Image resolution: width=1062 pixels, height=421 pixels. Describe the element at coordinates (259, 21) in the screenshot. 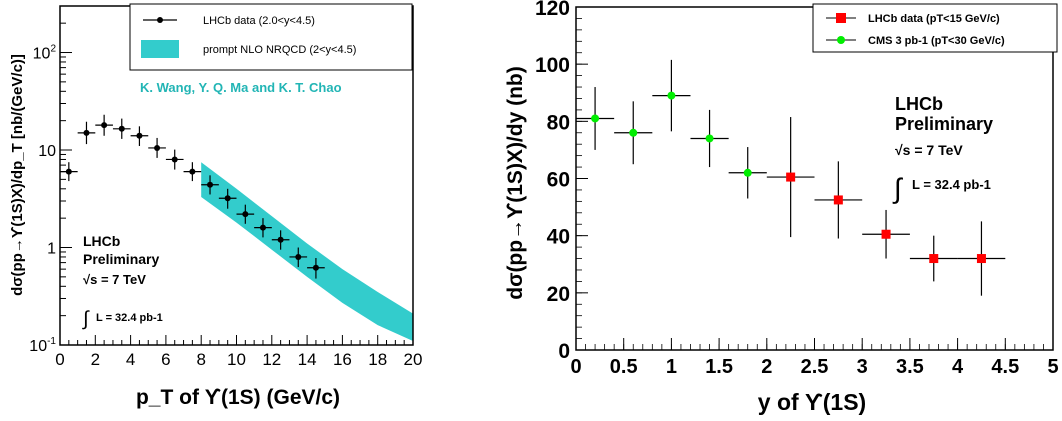

I see `legend-entry-lhcb-data-left: LHCb data (2.0<y<4.5)` at that location.